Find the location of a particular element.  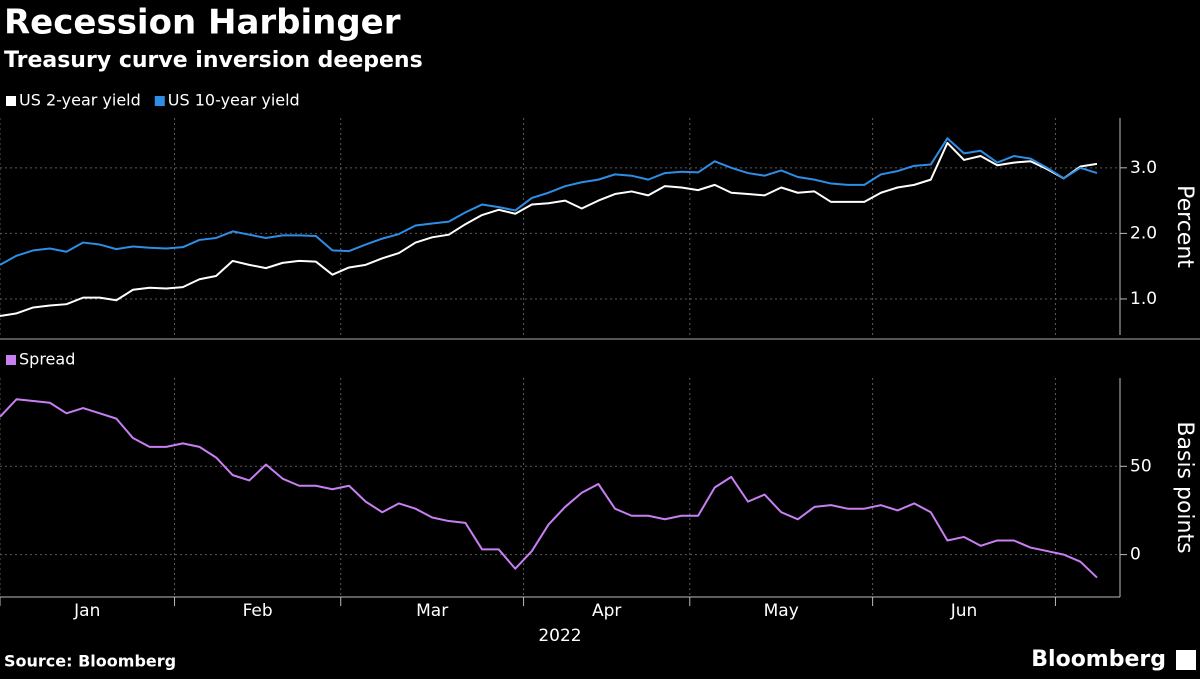

y-tick-label: 1.0 is located at coordinates (1143, 299).